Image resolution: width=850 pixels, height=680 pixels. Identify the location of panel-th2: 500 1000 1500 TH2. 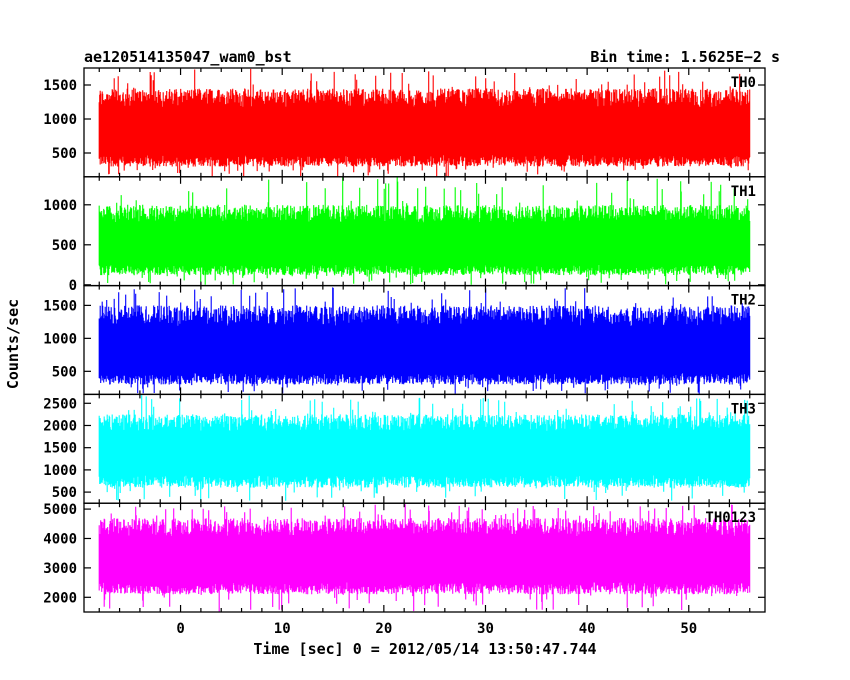
(404, 340).